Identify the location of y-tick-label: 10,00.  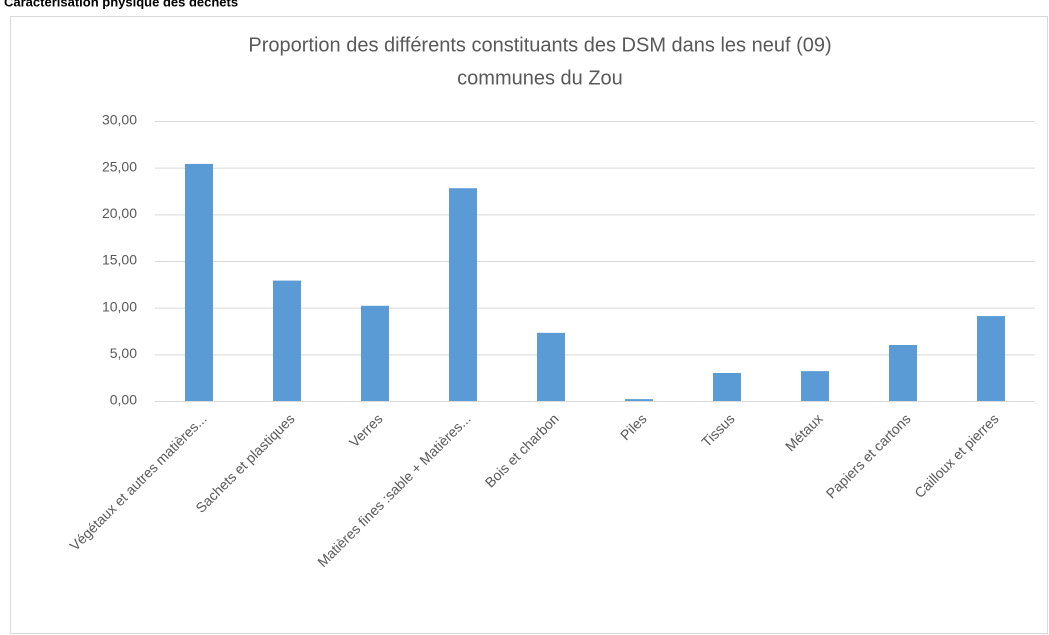
(119, 306).